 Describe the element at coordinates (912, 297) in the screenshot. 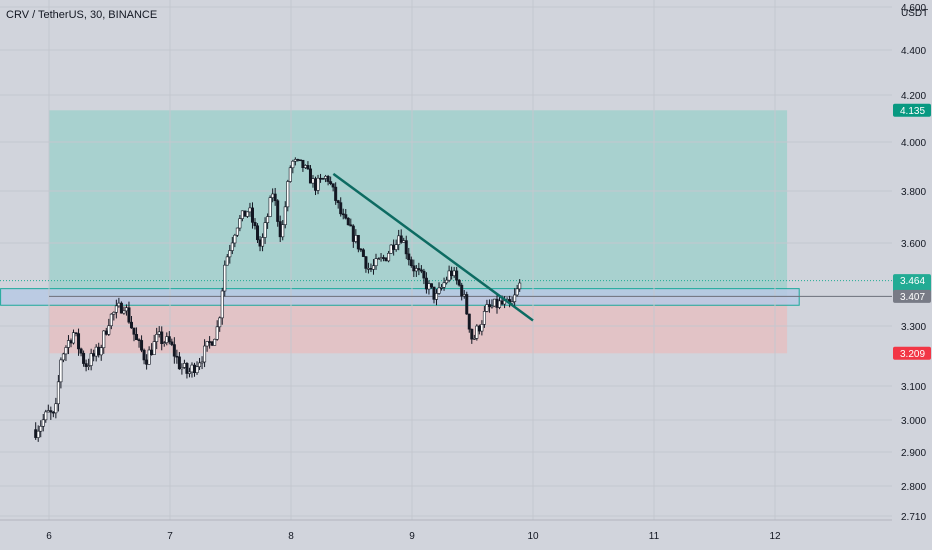

I see `price-tag-label: 3.407` at that location.